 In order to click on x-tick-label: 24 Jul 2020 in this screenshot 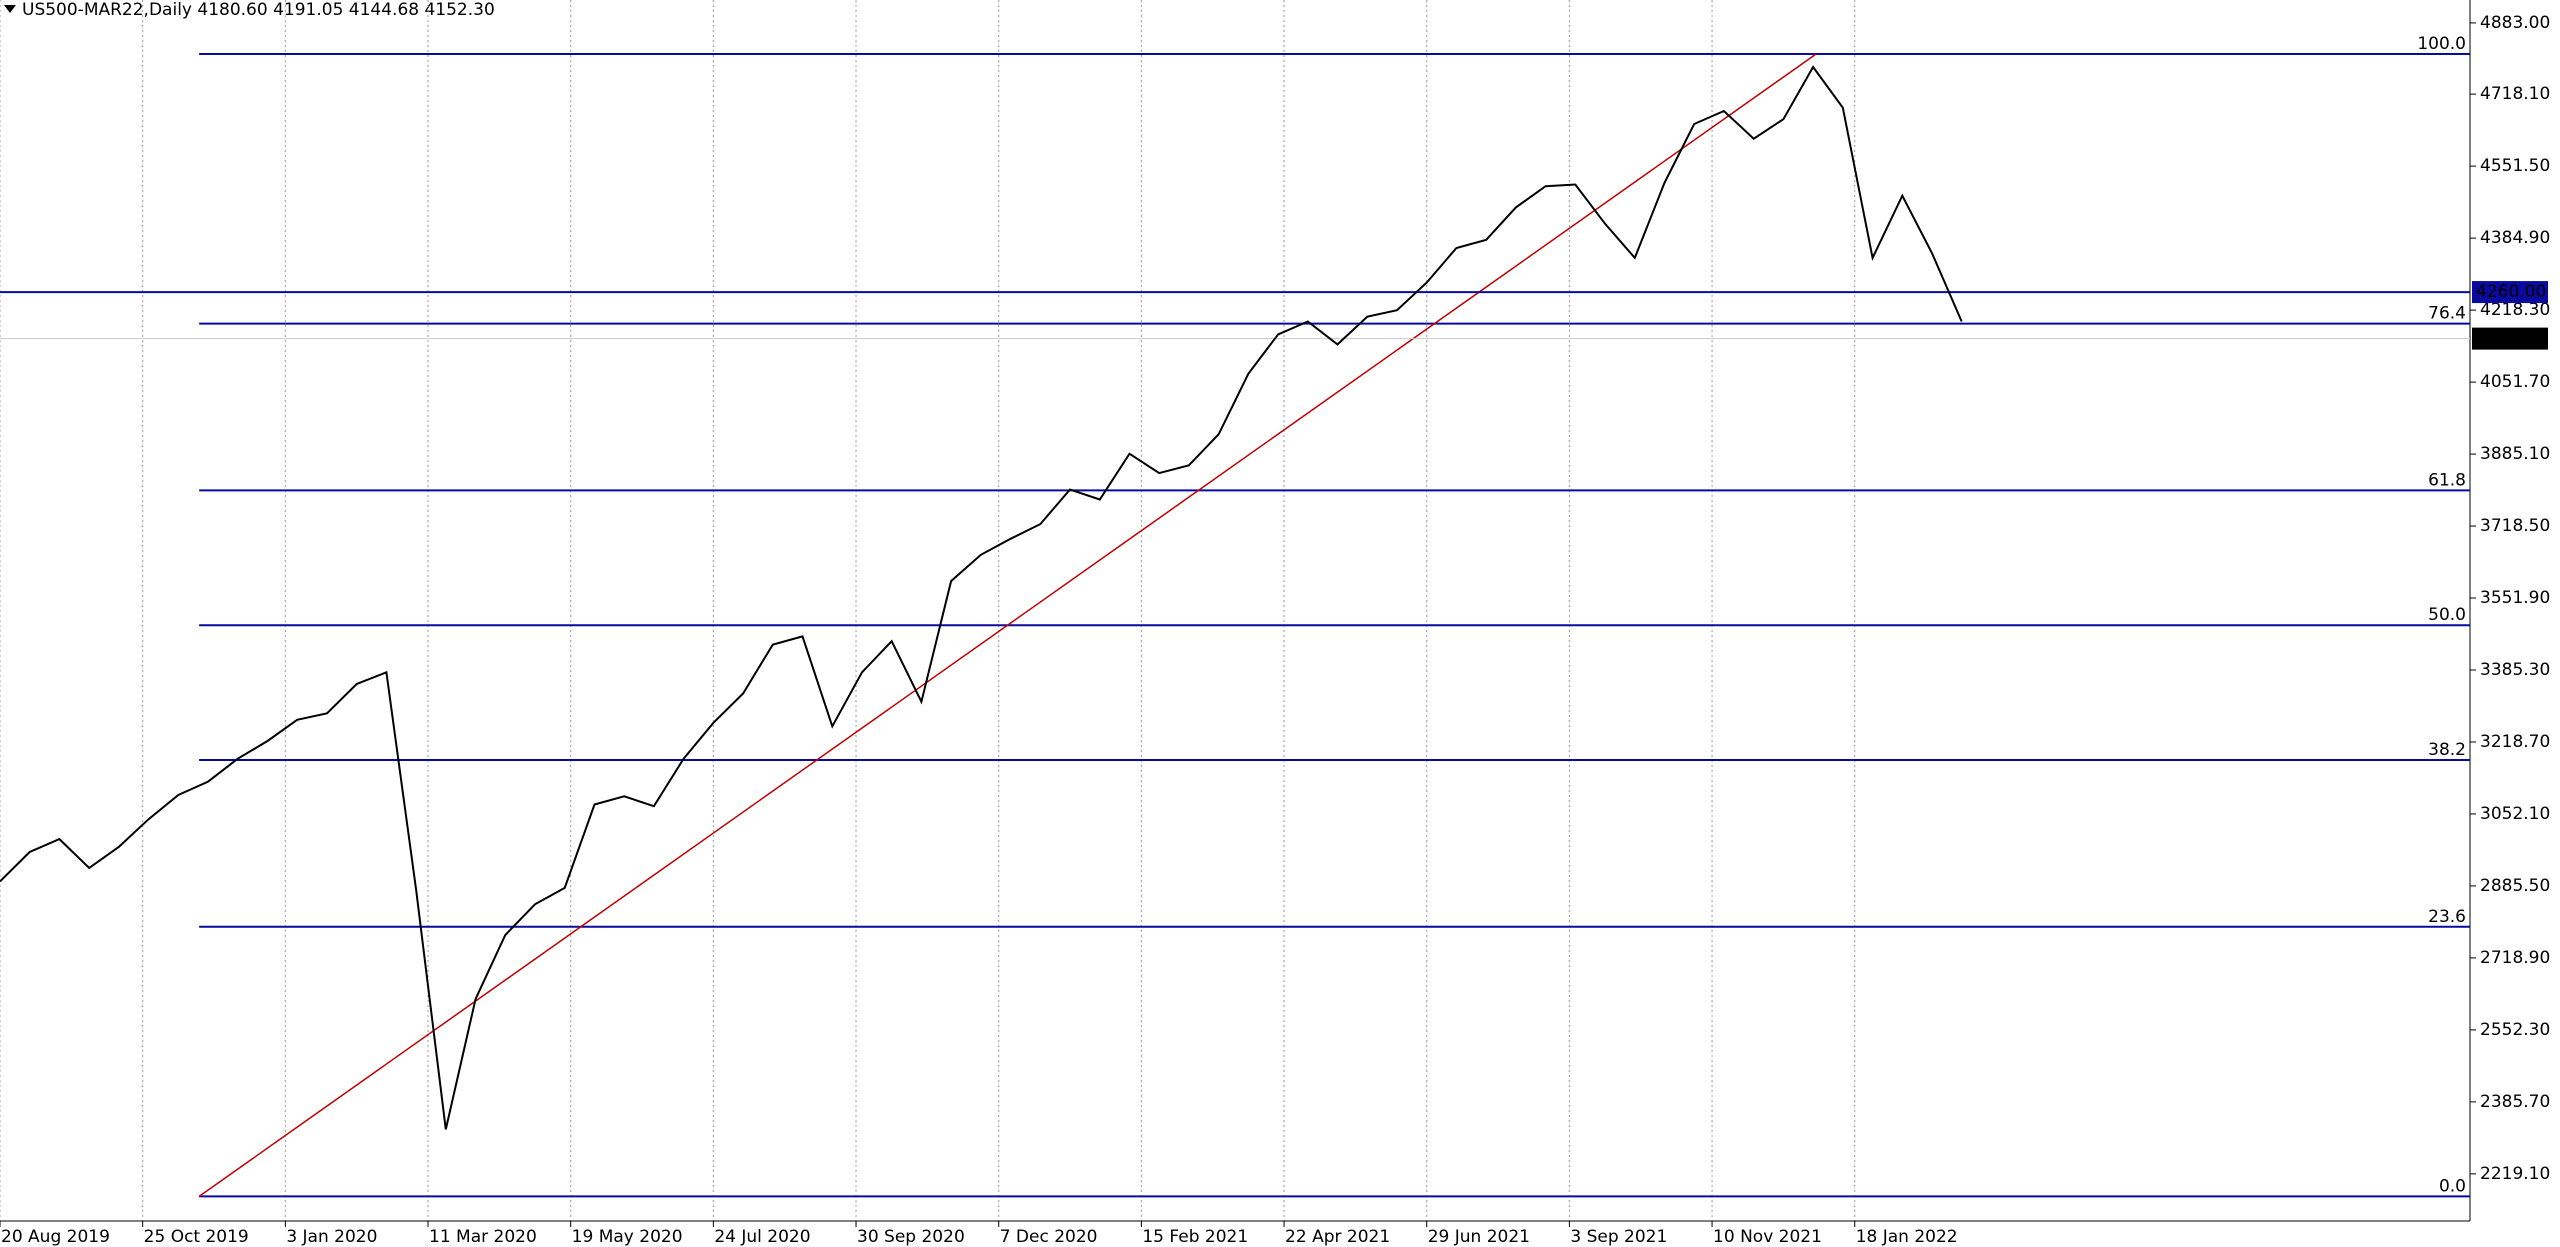, I will do `click(762, 1237)`.